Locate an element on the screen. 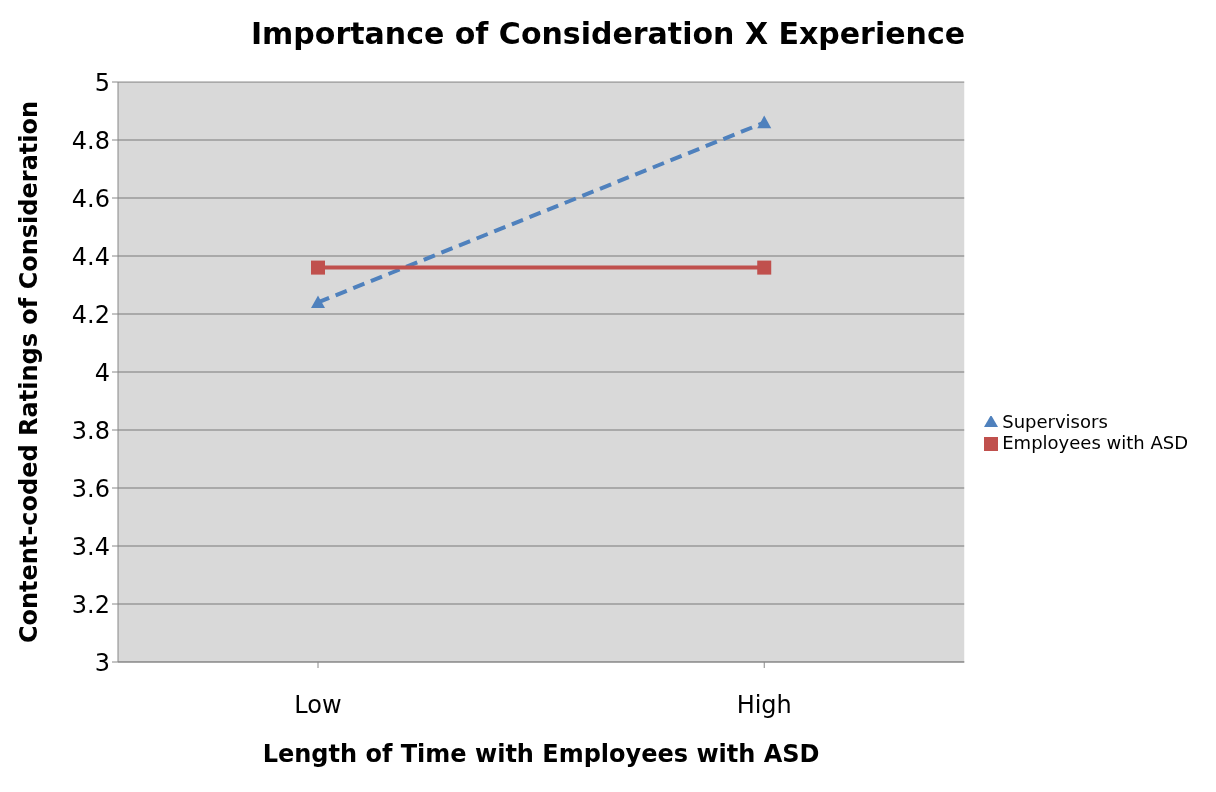 This screenshot has width=1216, height=792. y-tick-label: 4.2 is located at coordinates (90, 314).